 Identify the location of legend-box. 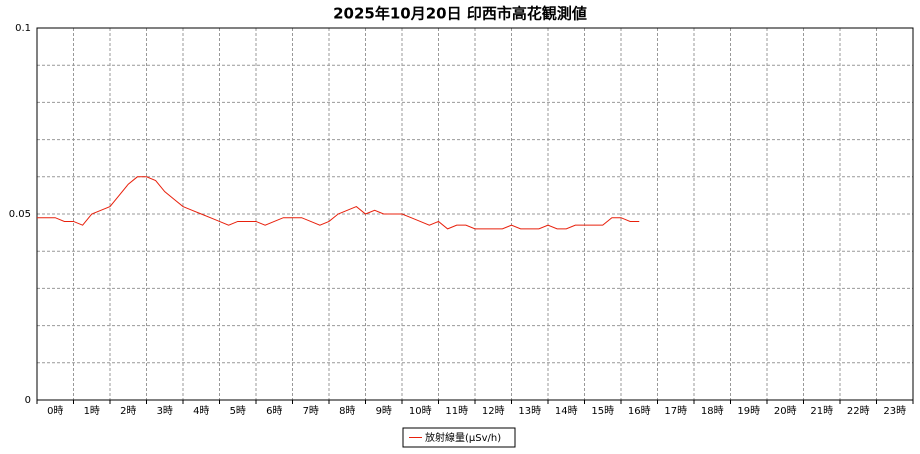
(459, 437).